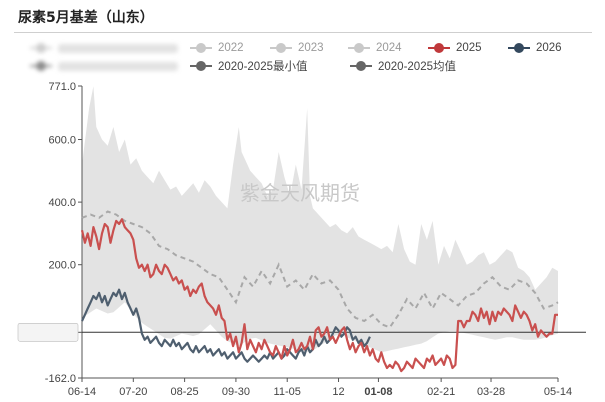 The width and height of the screenshot is (605, 402). What do you see at coordinates (226, 325) in the screenshot?
I see `series-2026-line` at bounding box center [226, 325].